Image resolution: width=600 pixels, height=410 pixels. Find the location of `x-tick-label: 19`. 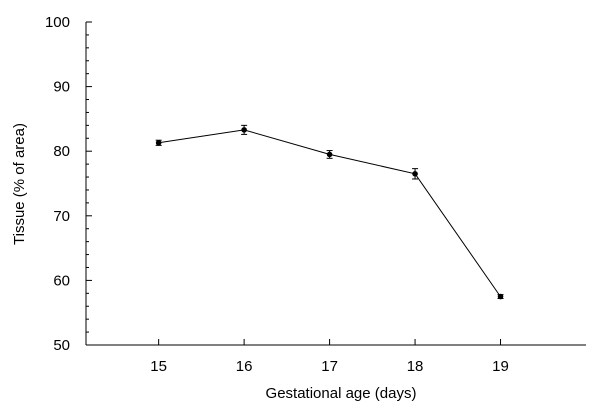

x-tick-label: 19 is located at coordinates (500, 366).